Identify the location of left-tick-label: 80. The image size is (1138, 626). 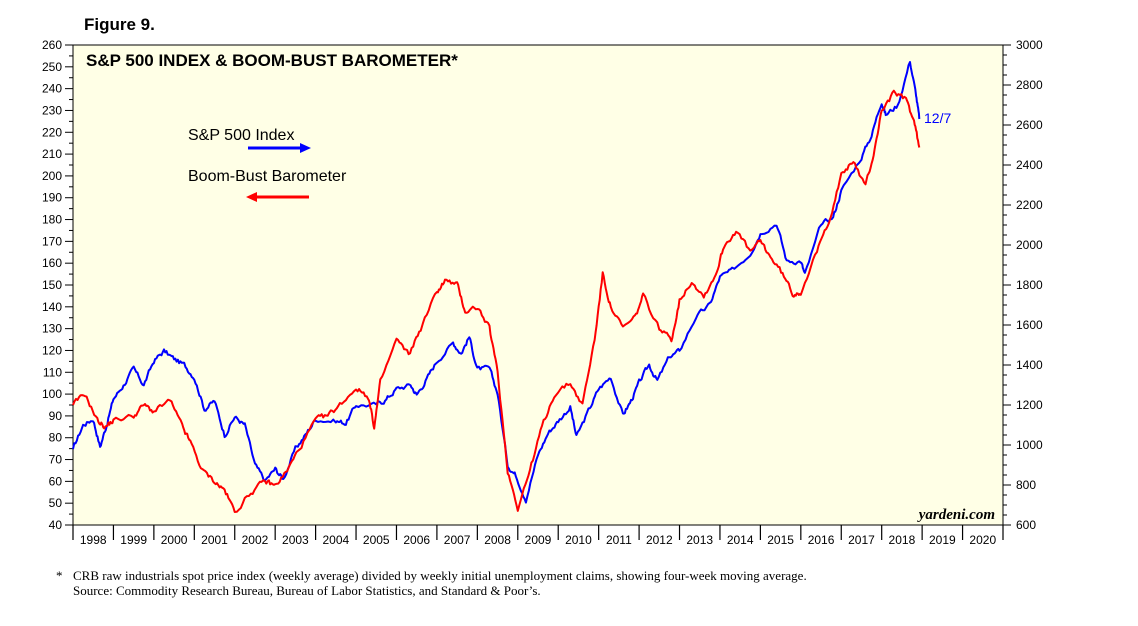
(56, 438).